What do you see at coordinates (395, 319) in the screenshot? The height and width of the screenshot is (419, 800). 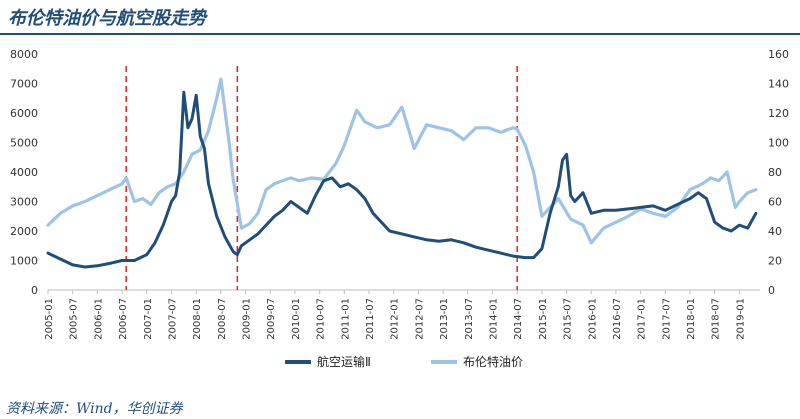 I see `x-tick-label: 2012-01` at bounding box center [395, 319].